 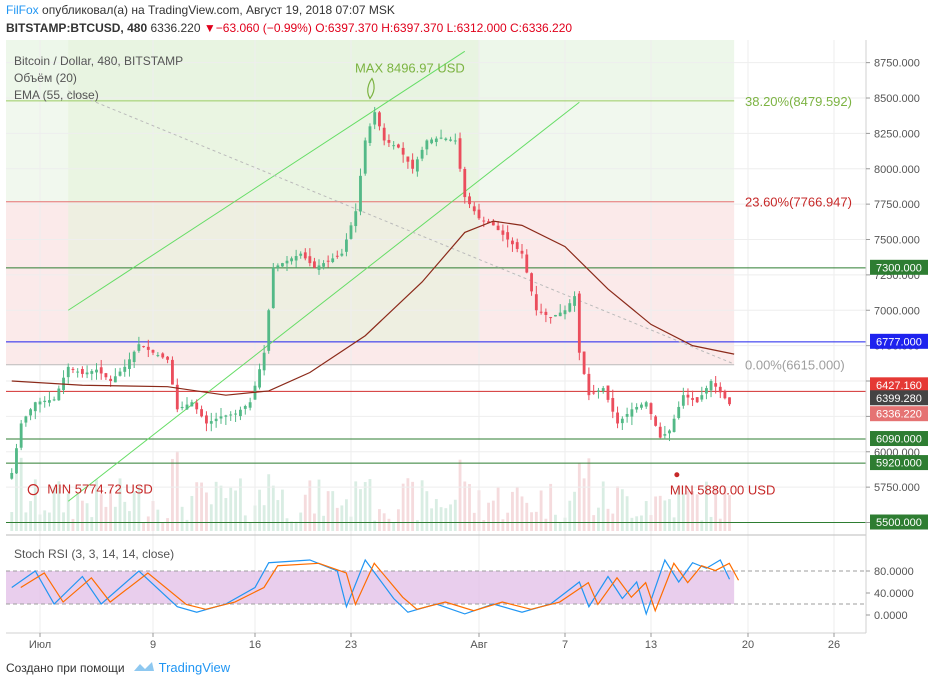 I want to click on author-name: FilFox, so click(x=22, y=10).